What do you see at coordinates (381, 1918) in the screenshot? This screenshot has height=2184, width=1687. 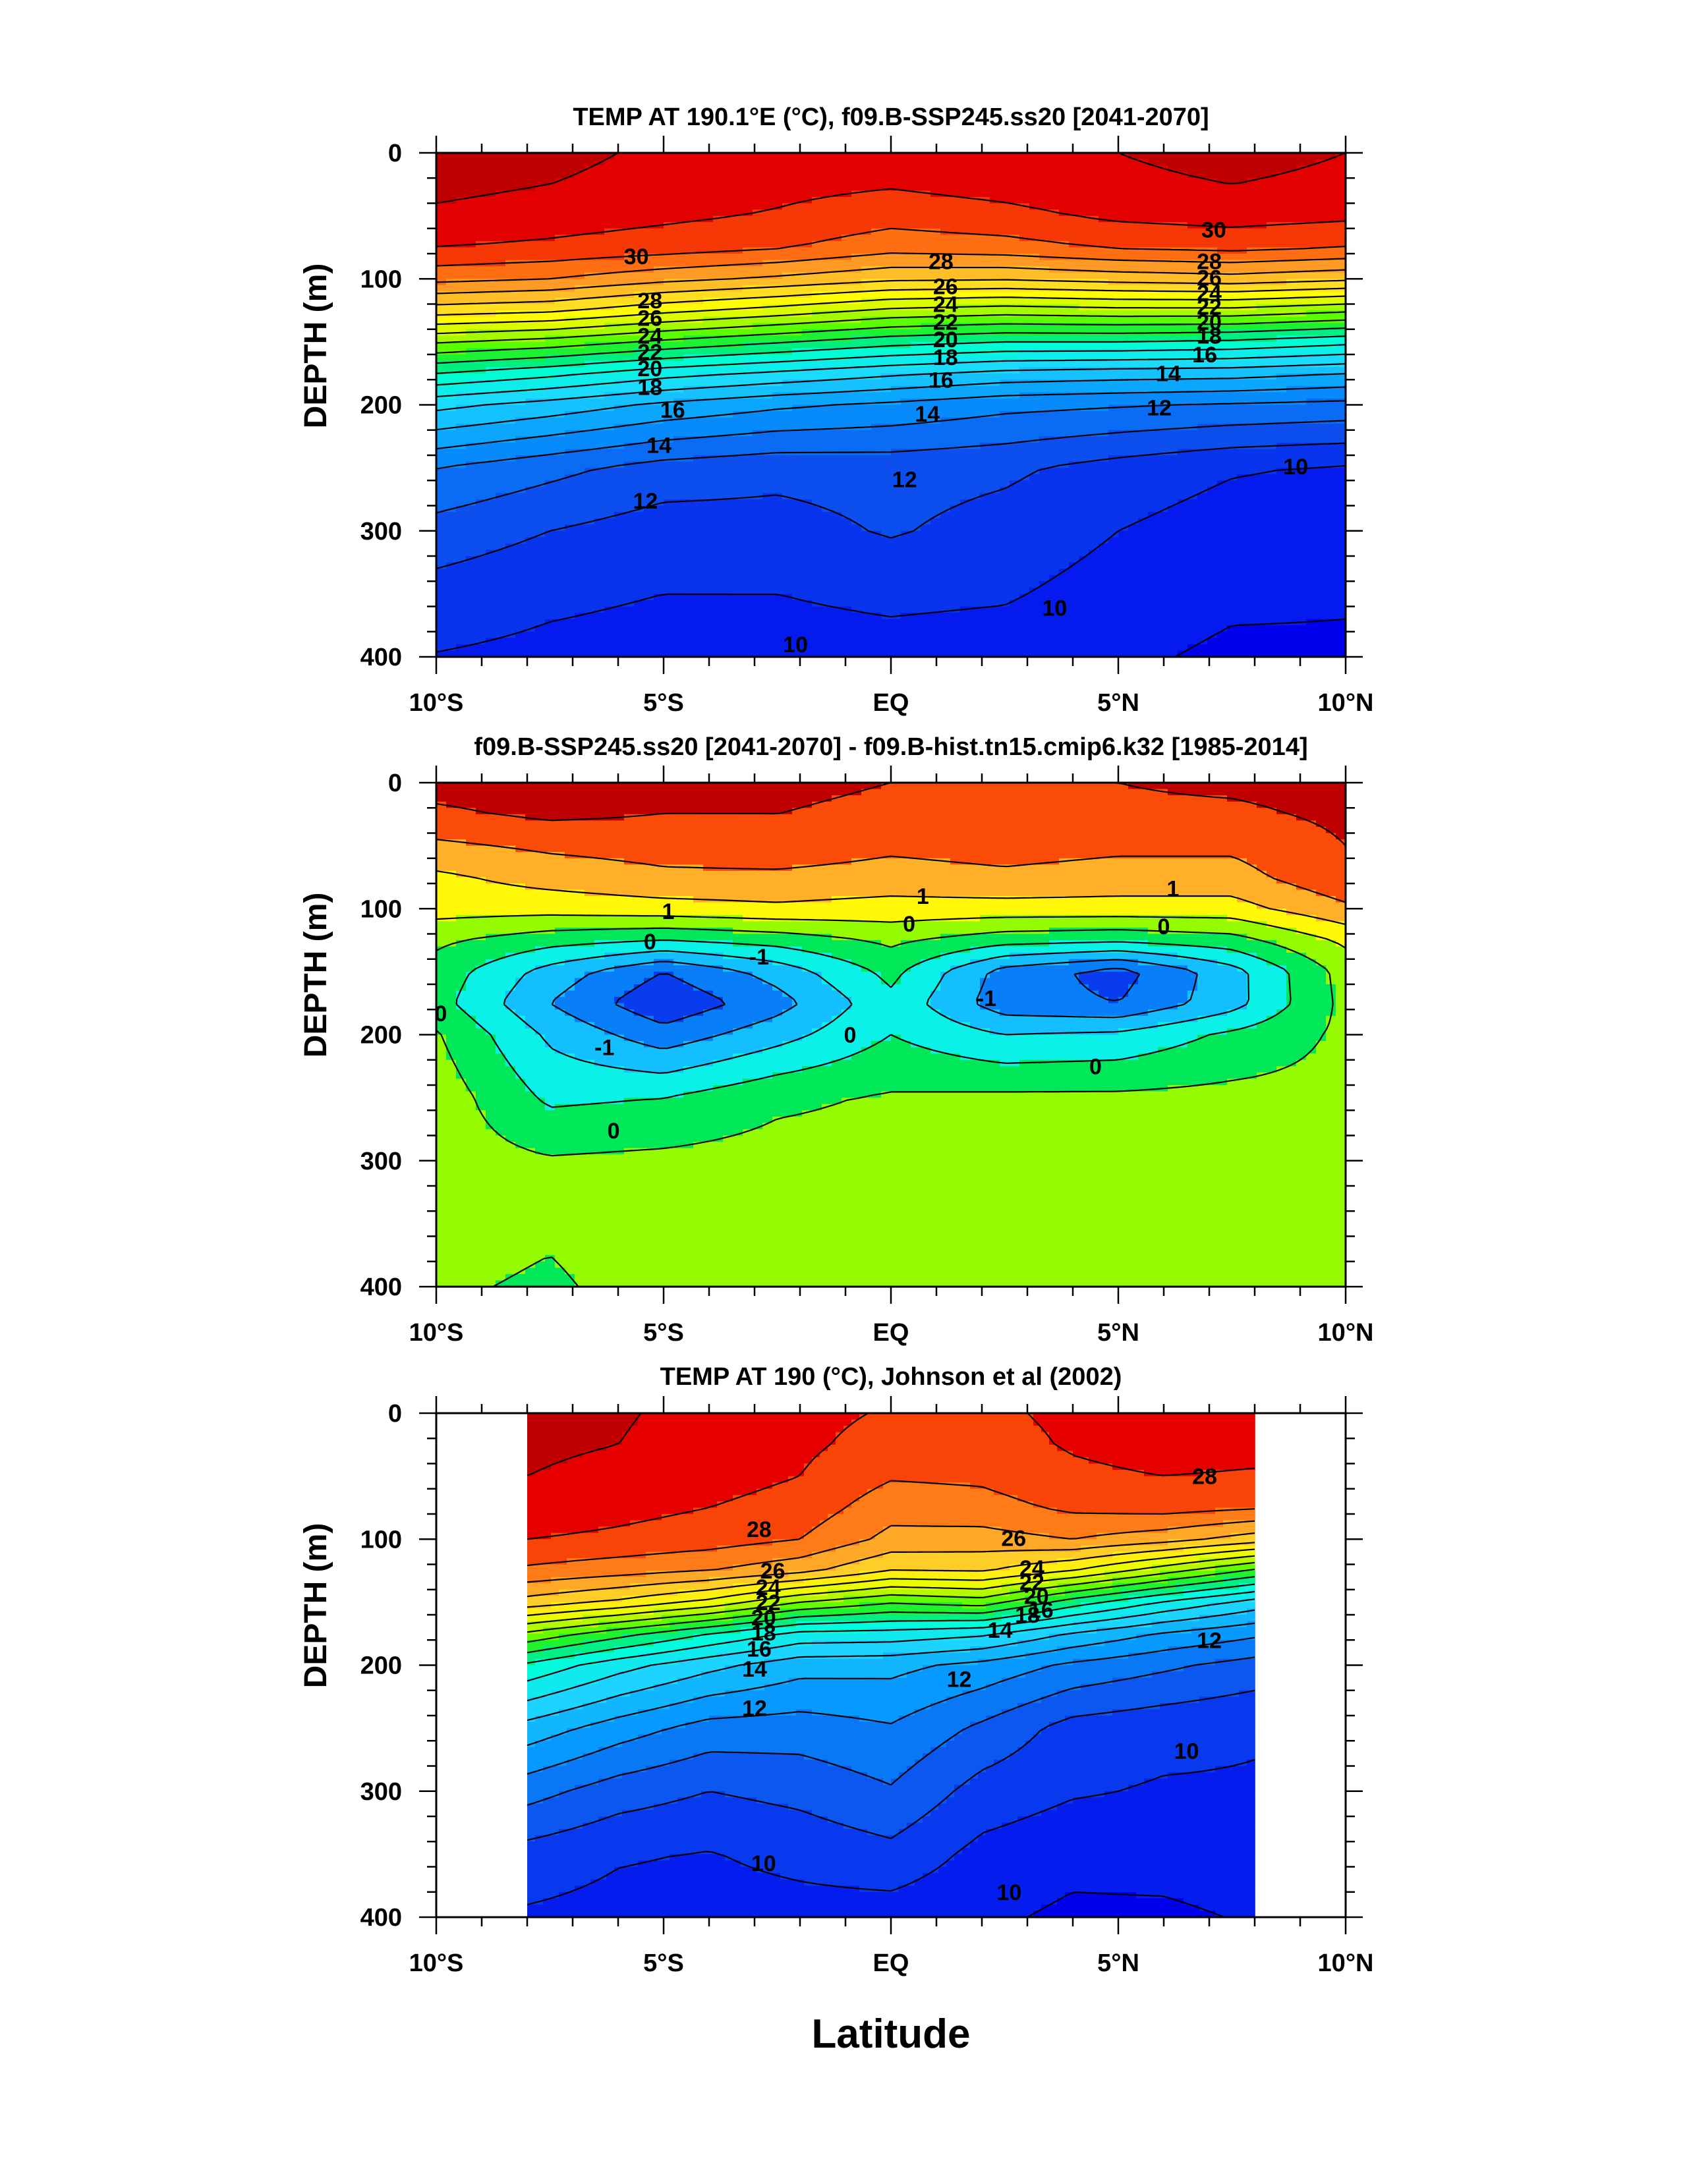 I see `y-tick-label: 400` at bounding box center [381, 1918].